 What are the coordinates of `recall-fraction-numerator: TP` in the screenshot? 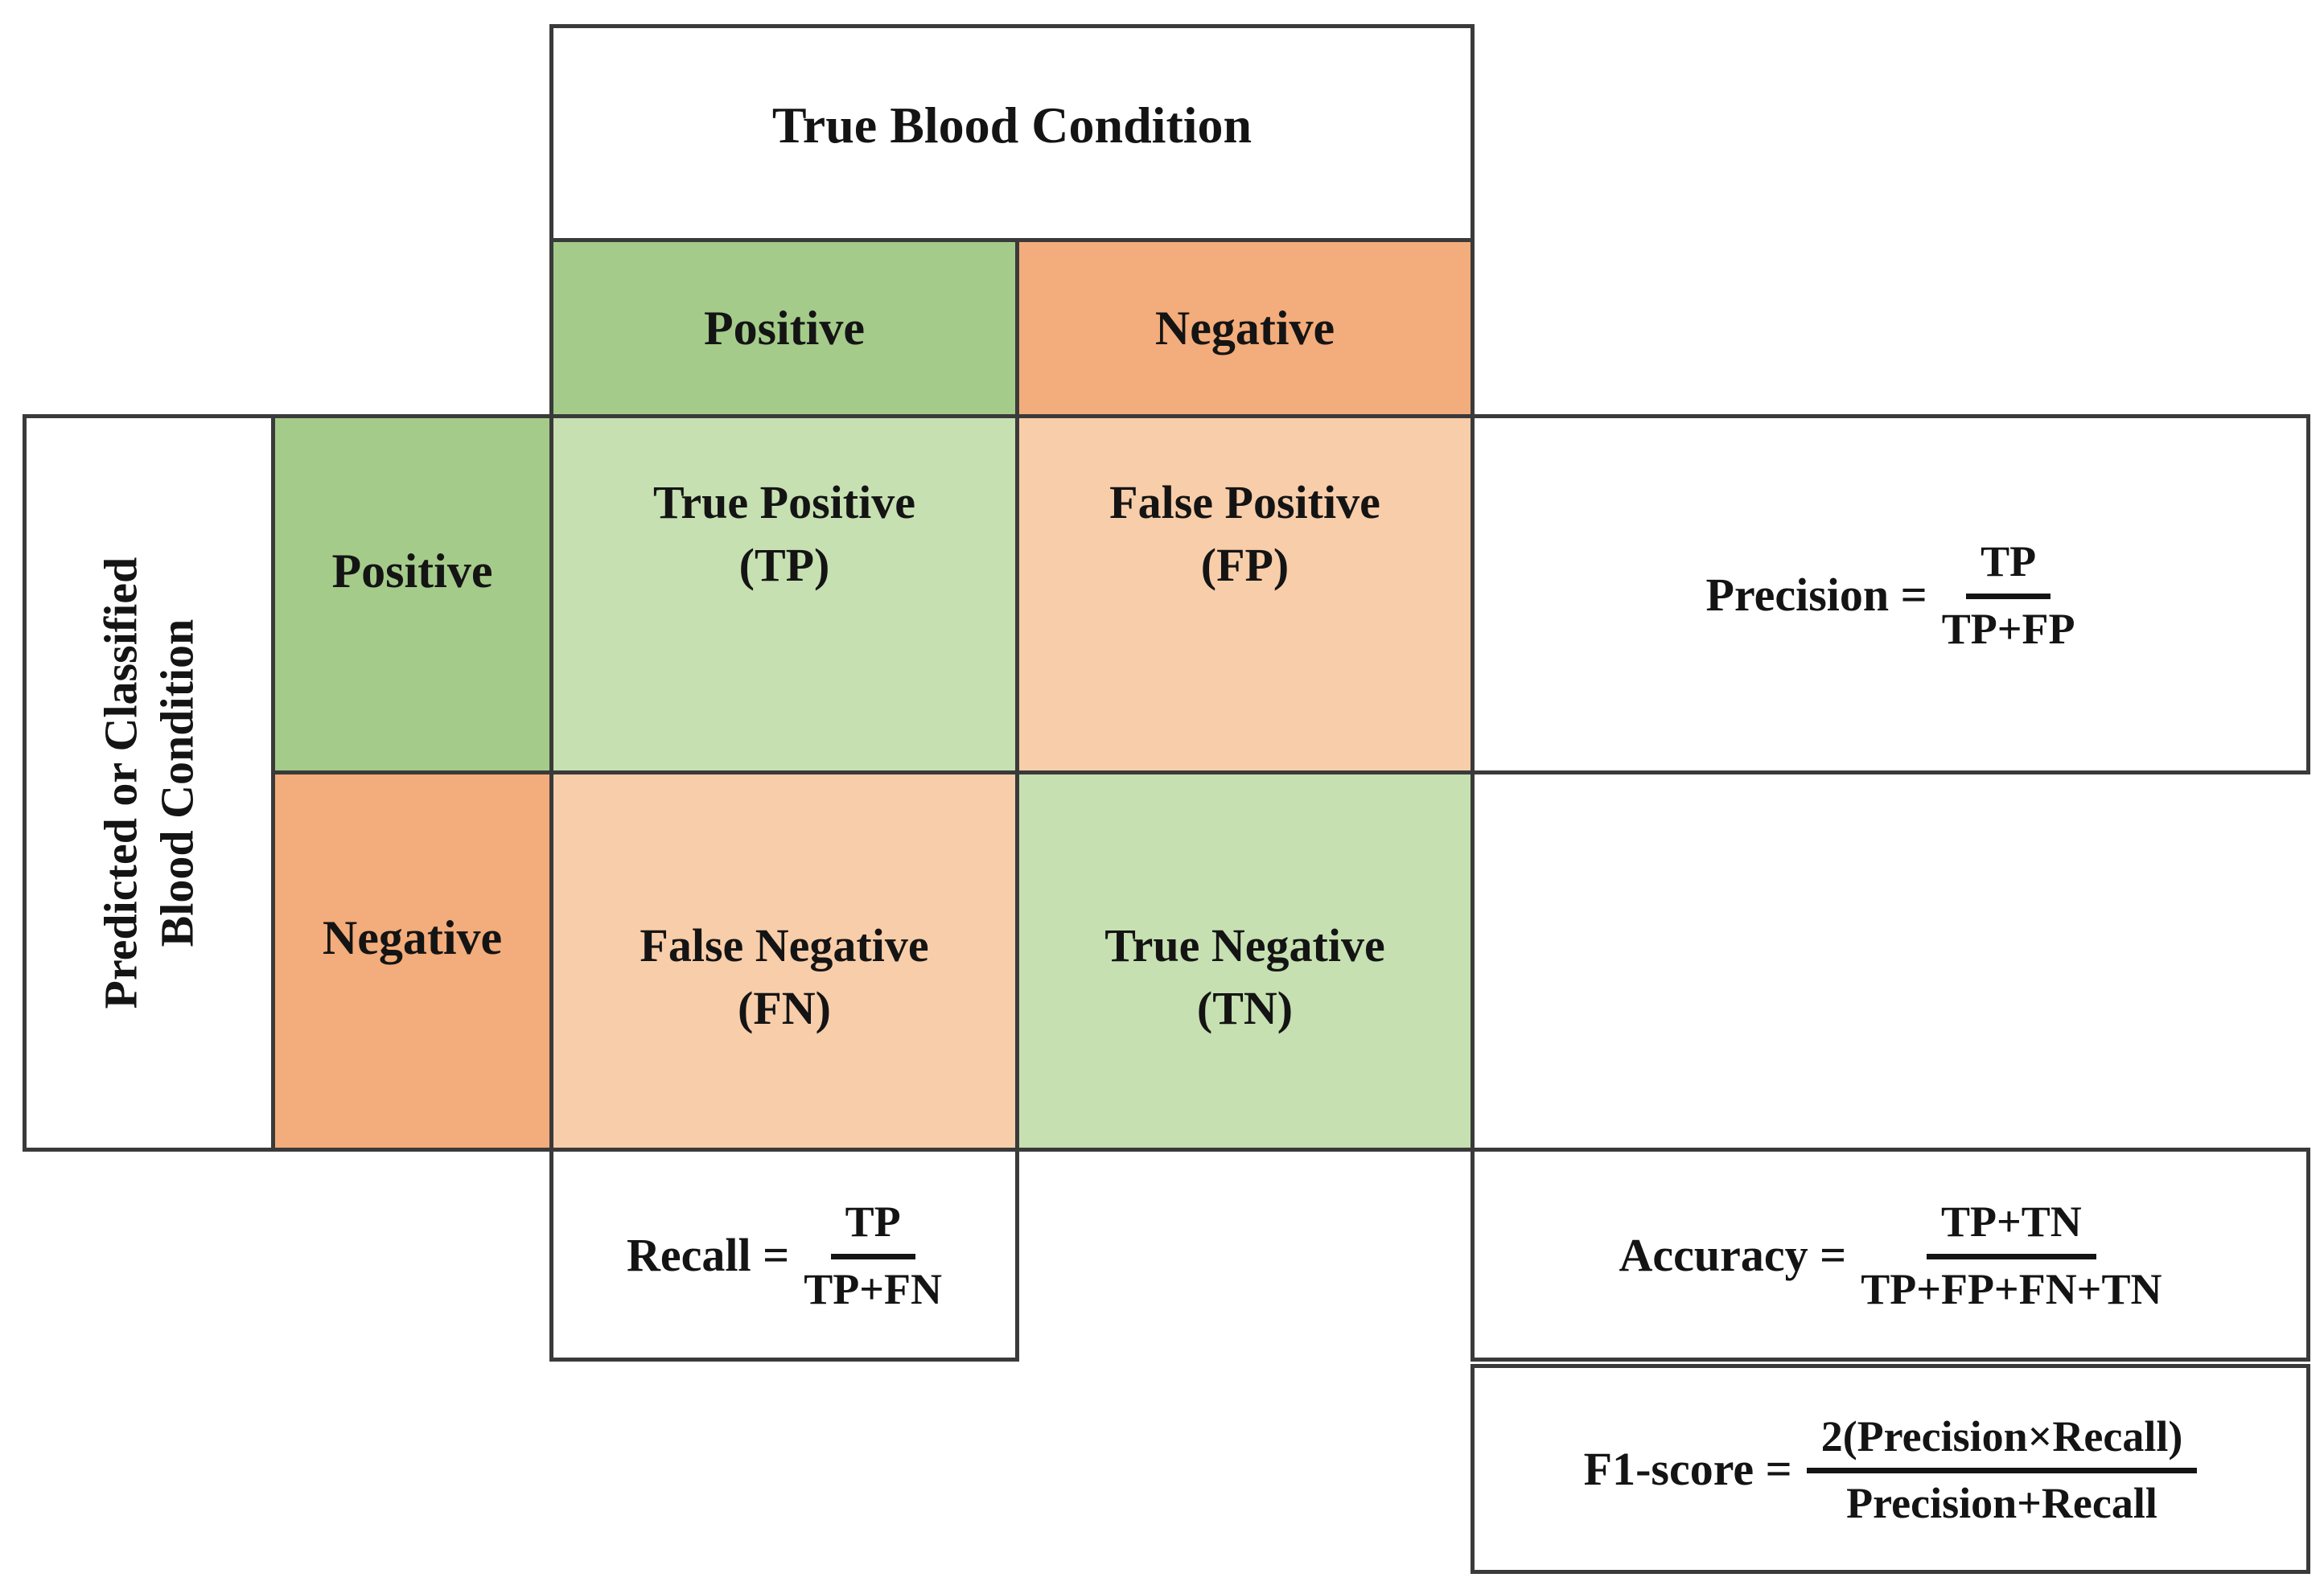 It's located at (872, 1227).